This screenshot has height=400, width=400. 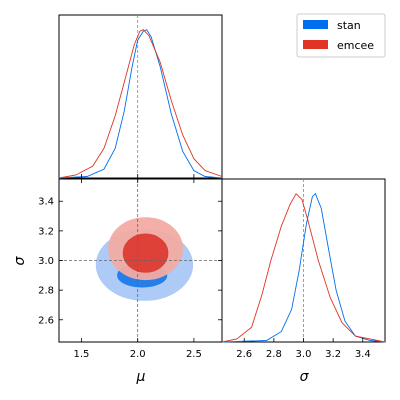 What do you see at coordinates (333, 354) in the screenshot?
I see `sigma-x-tick-label: 3.2` at bounding box center [333, 354].